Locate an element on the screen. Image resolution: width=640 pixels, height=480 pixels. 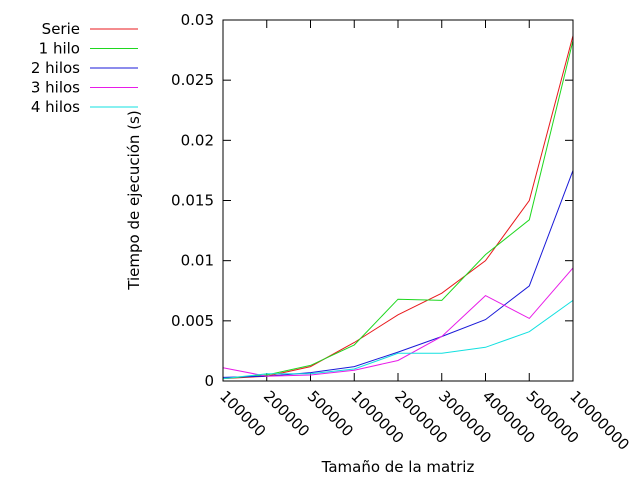
x-axis-label: Tamaño de la matriz is located at coordinates (398, 467).